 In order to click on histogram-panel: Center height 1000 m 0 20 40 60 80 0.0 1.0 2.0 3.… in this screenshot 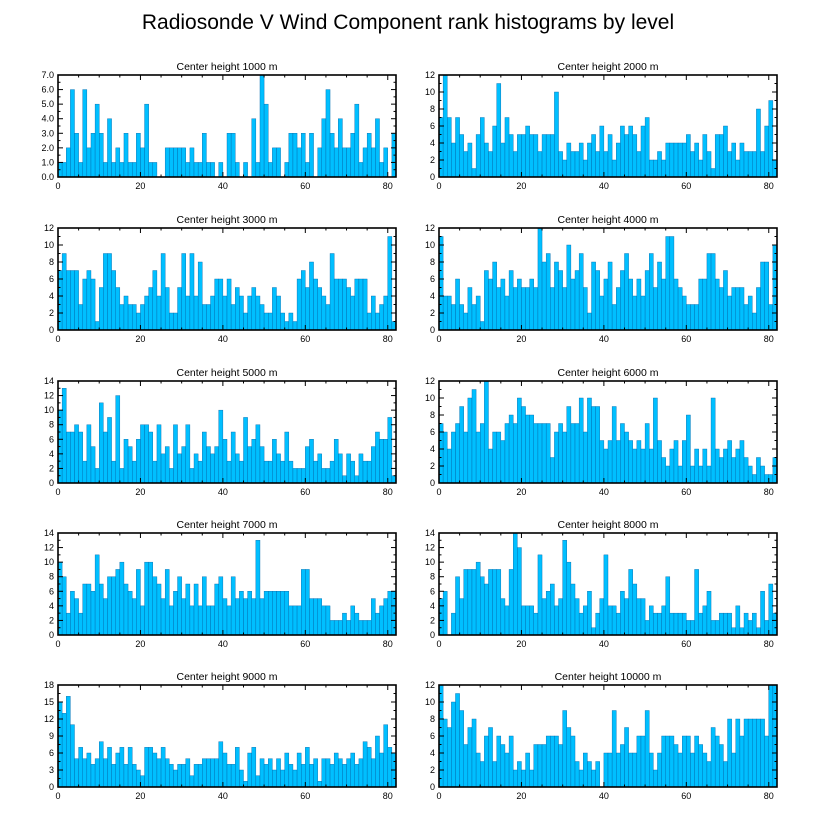, I will do `click(219, 126)`.